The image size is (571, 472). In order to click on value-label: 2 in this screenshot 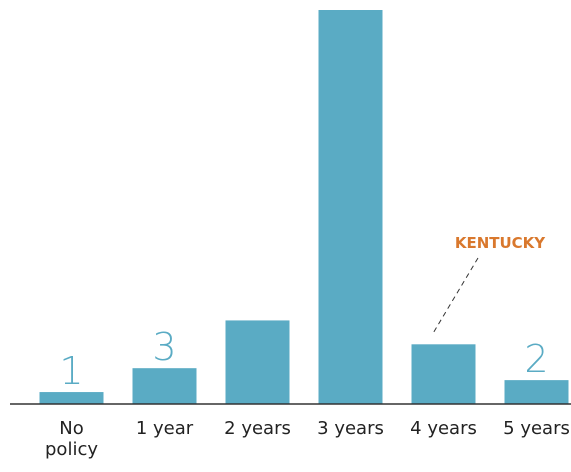, I will do `click(536, 359)`.